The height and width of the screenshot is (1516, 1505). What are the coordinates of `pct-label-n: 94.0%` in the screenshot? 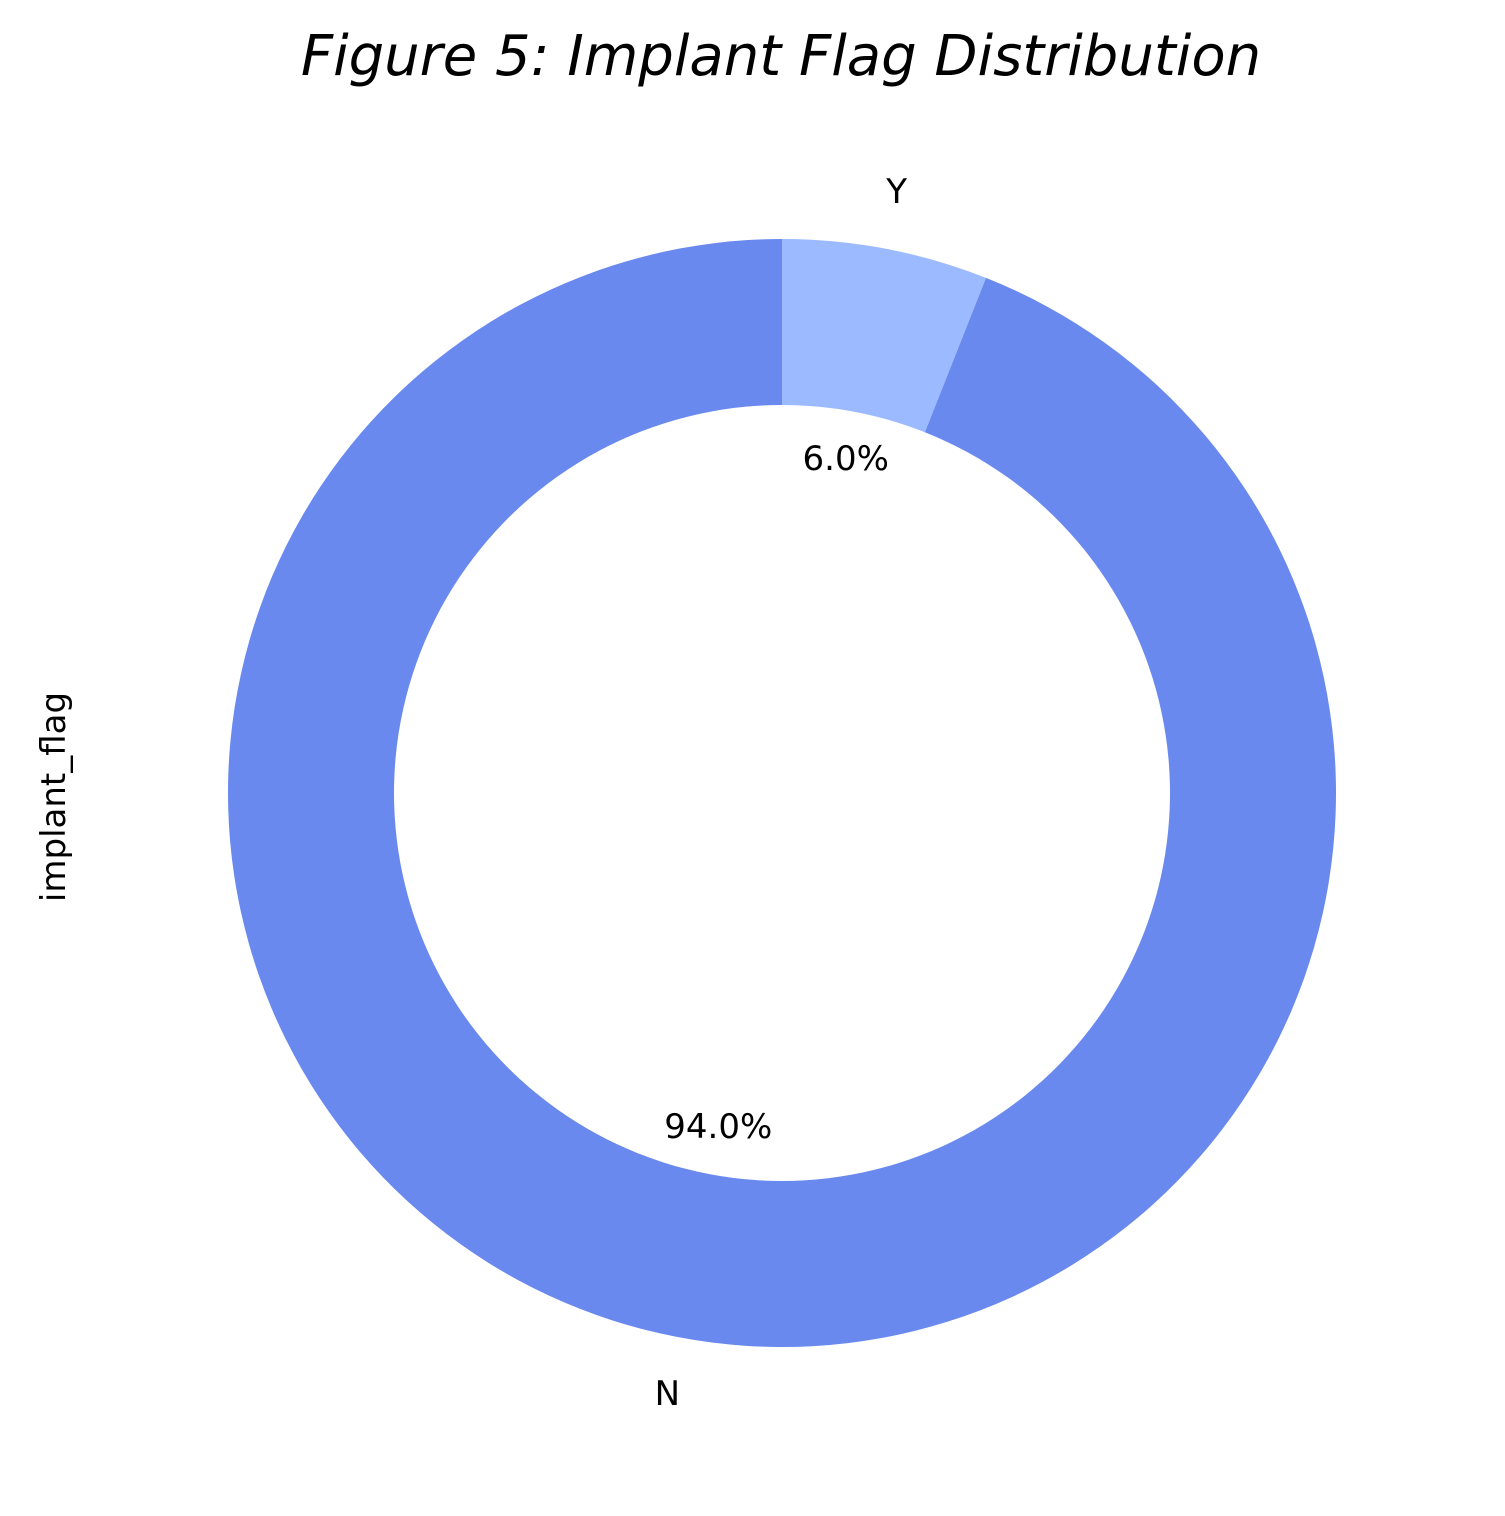 It's located at (718, 1127).